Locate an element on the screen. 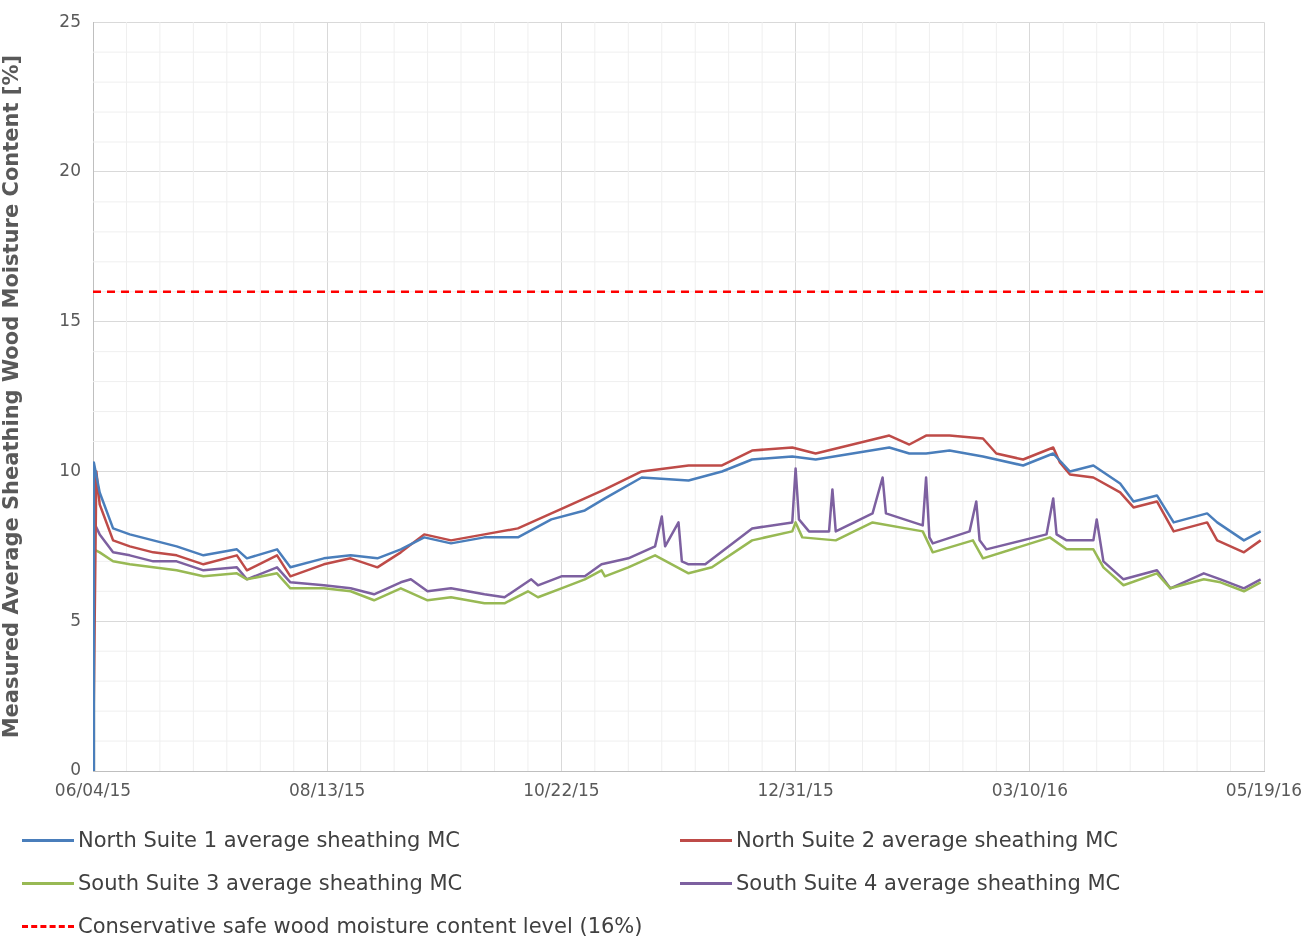  y-tick-label: 25 is located at coordinates (70, 20).